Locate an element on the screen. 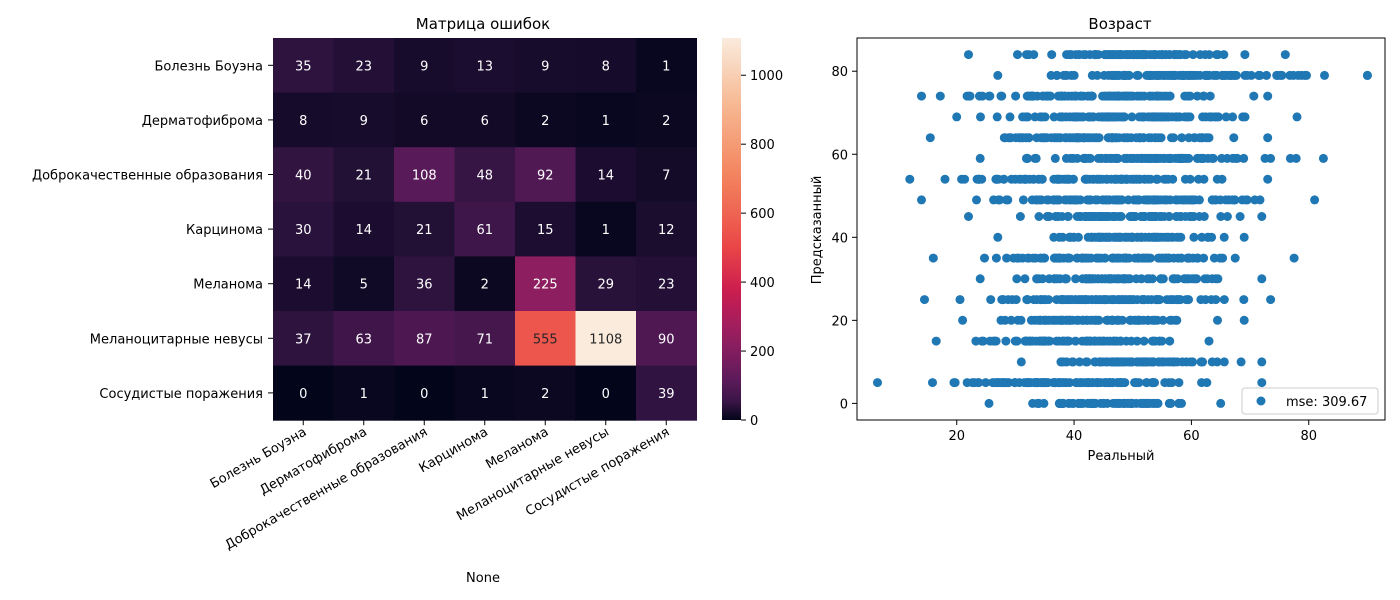 Image resolution: width=1400 pixels, height=600 pixels. legend-marker is located at coordinates (1261, 401).